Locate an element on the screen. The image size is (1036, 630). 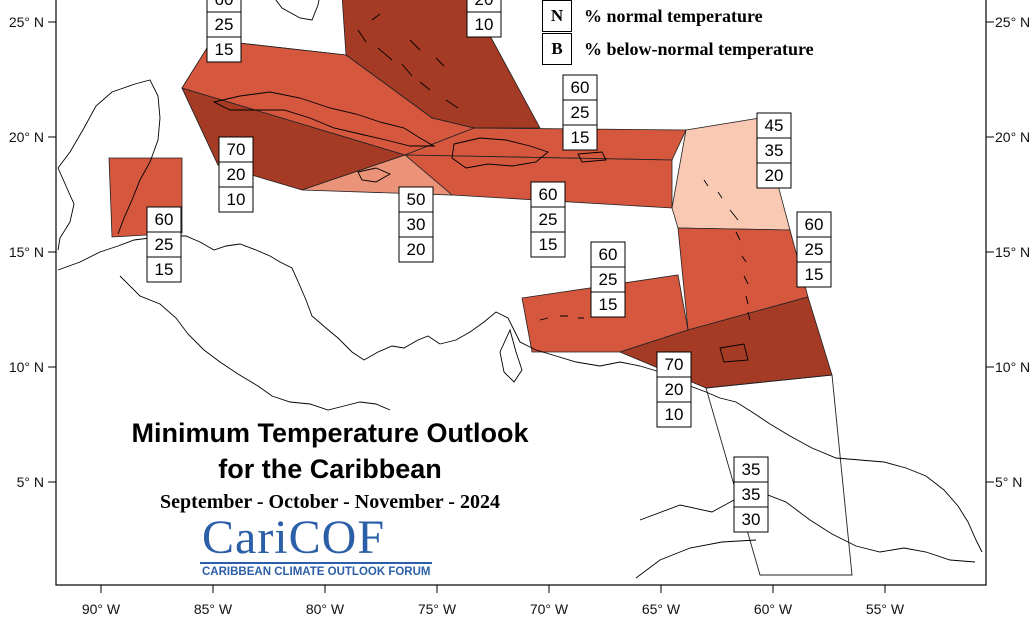
prob-box: 35 35 30 is located at coordinates (751, 494).